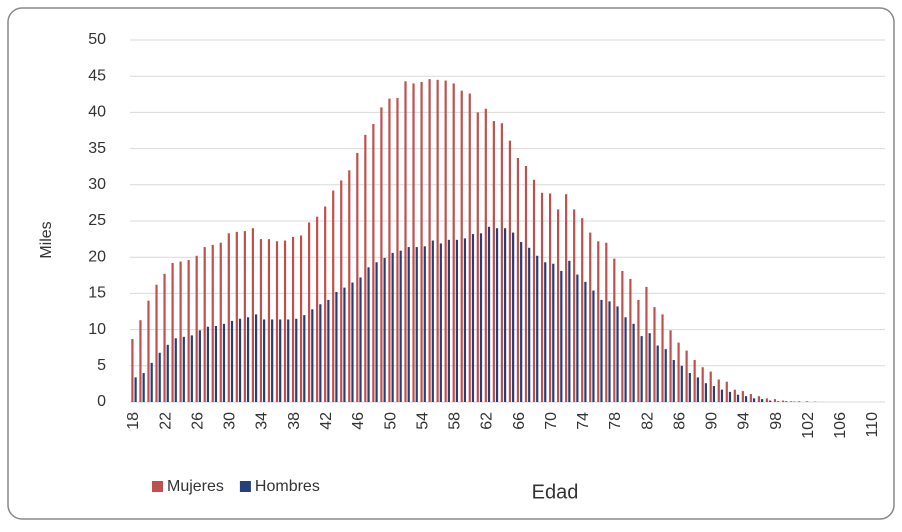  Describe the element at coordinates (230, 421) in the screenshot. I see `x-tick-label: 30` at that location.